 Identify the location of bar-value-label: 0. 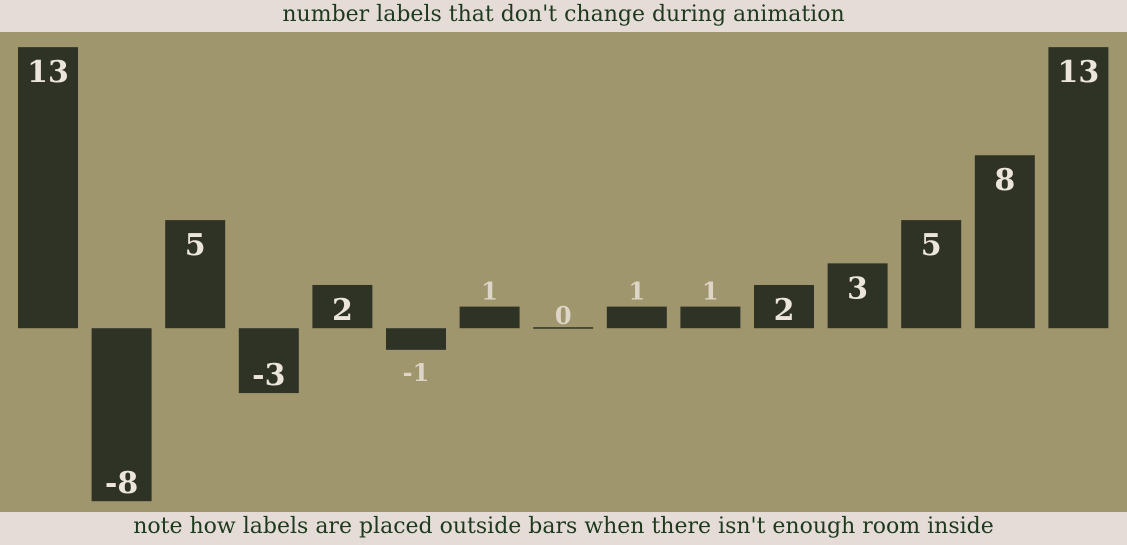
(563, 315).